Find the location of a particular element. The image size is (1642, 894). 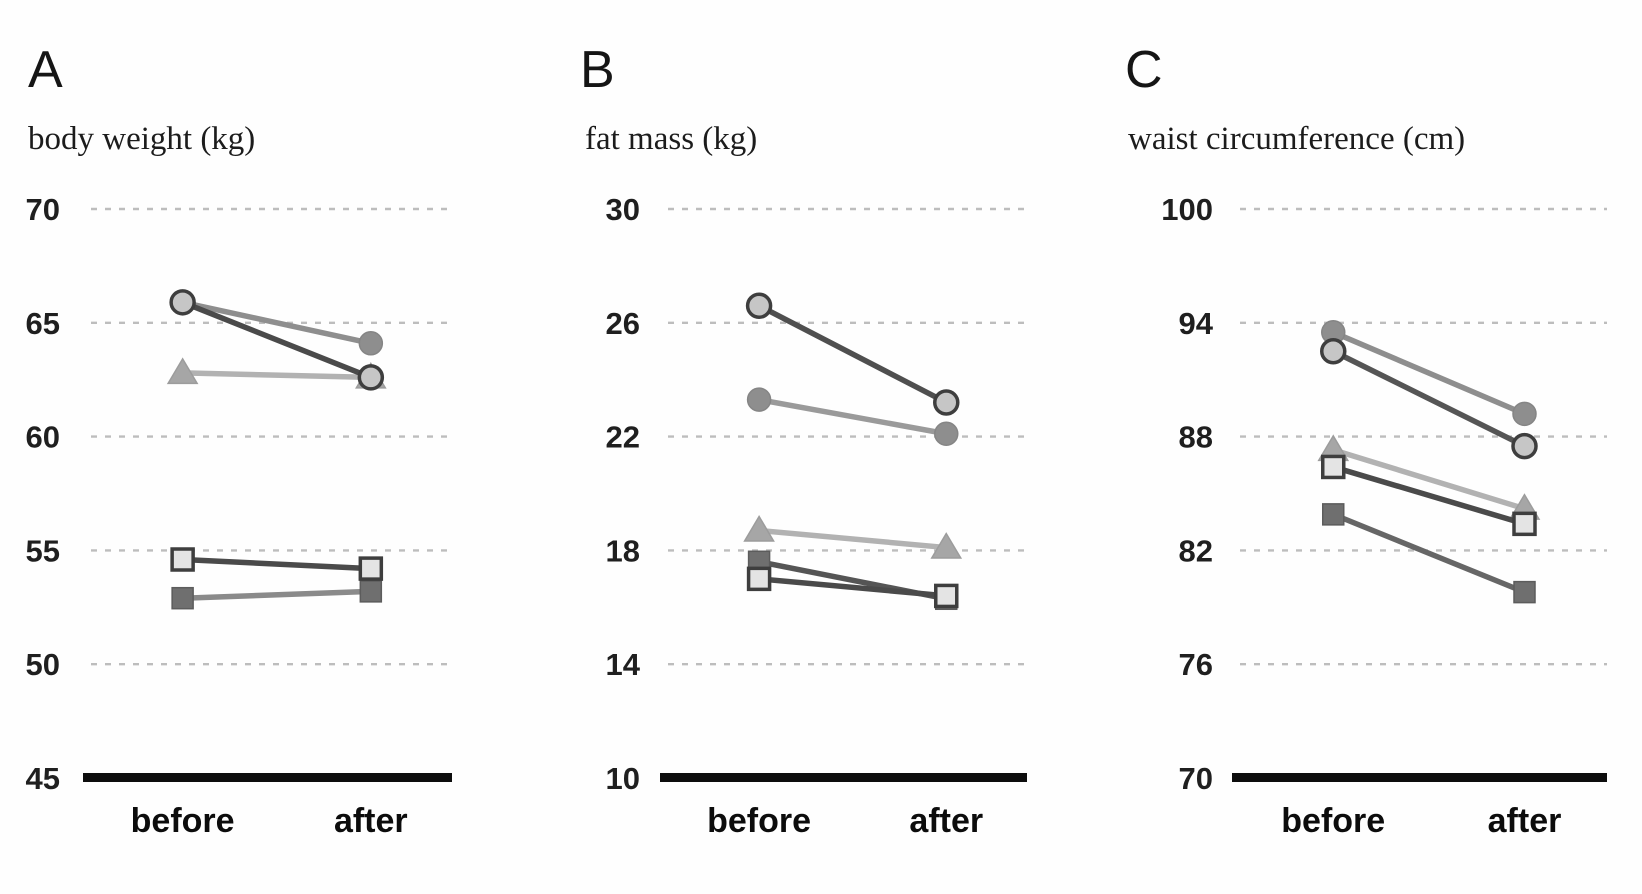

y-tick-label: 76 is located at coordinates (1196, 664).